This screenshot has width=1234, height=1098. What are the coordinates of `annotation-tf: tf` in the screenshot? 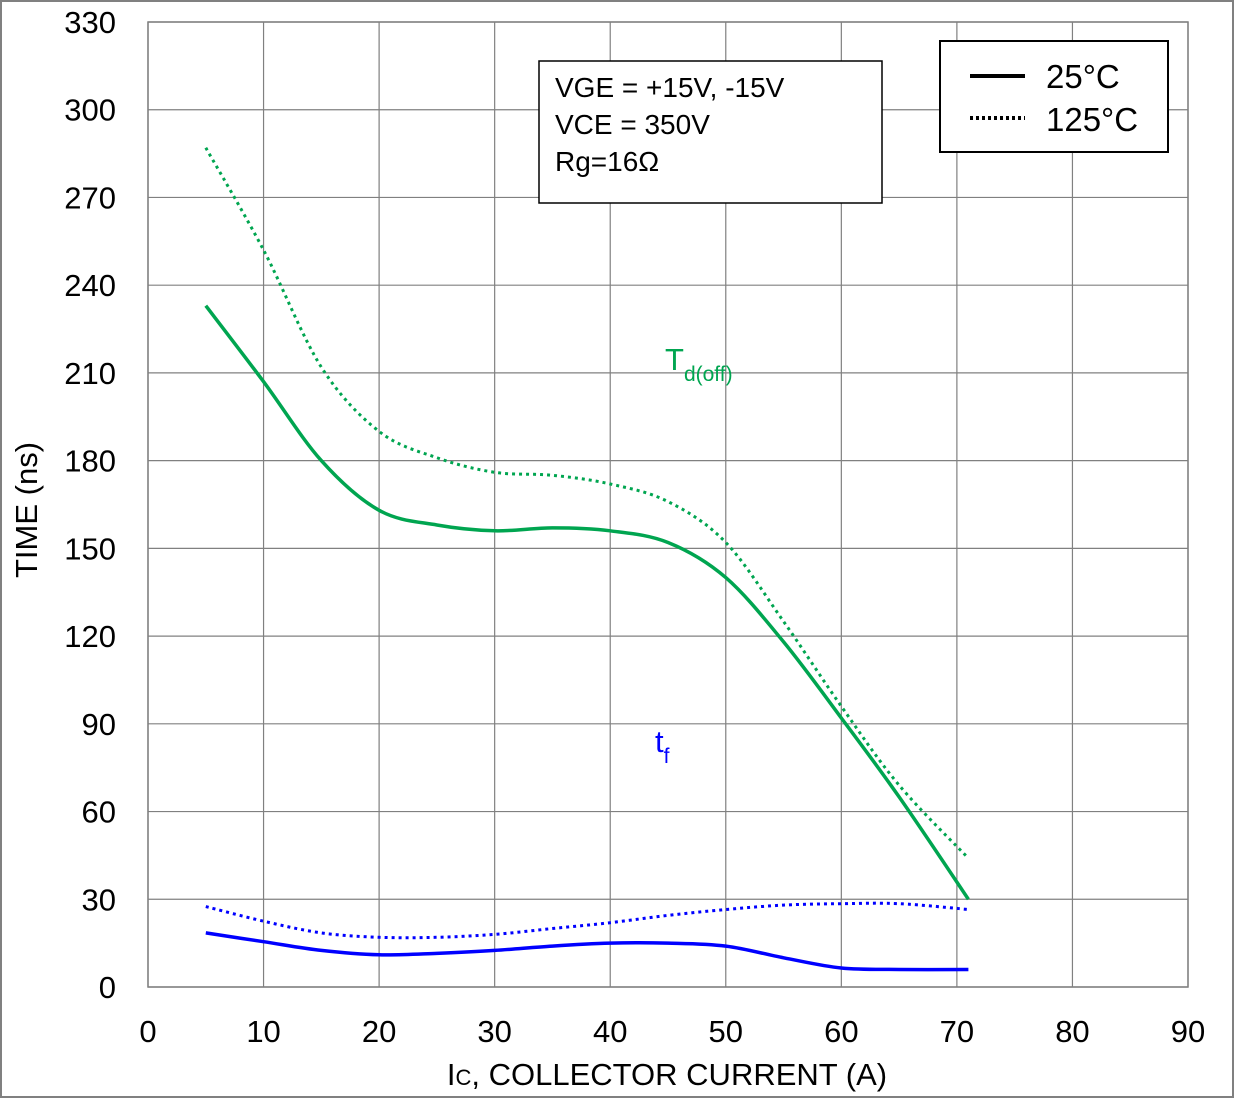 It's located at (662, 746).